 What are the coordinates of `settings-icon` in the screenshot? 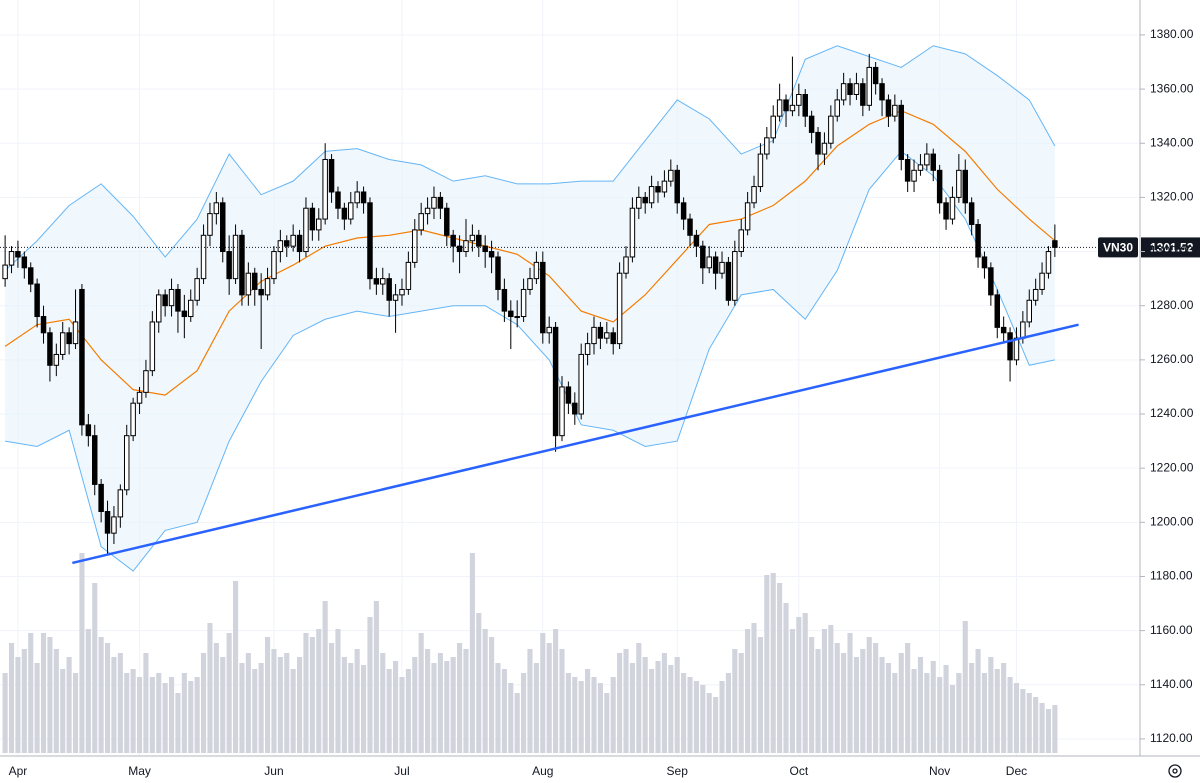 It's located at (1175, 771).